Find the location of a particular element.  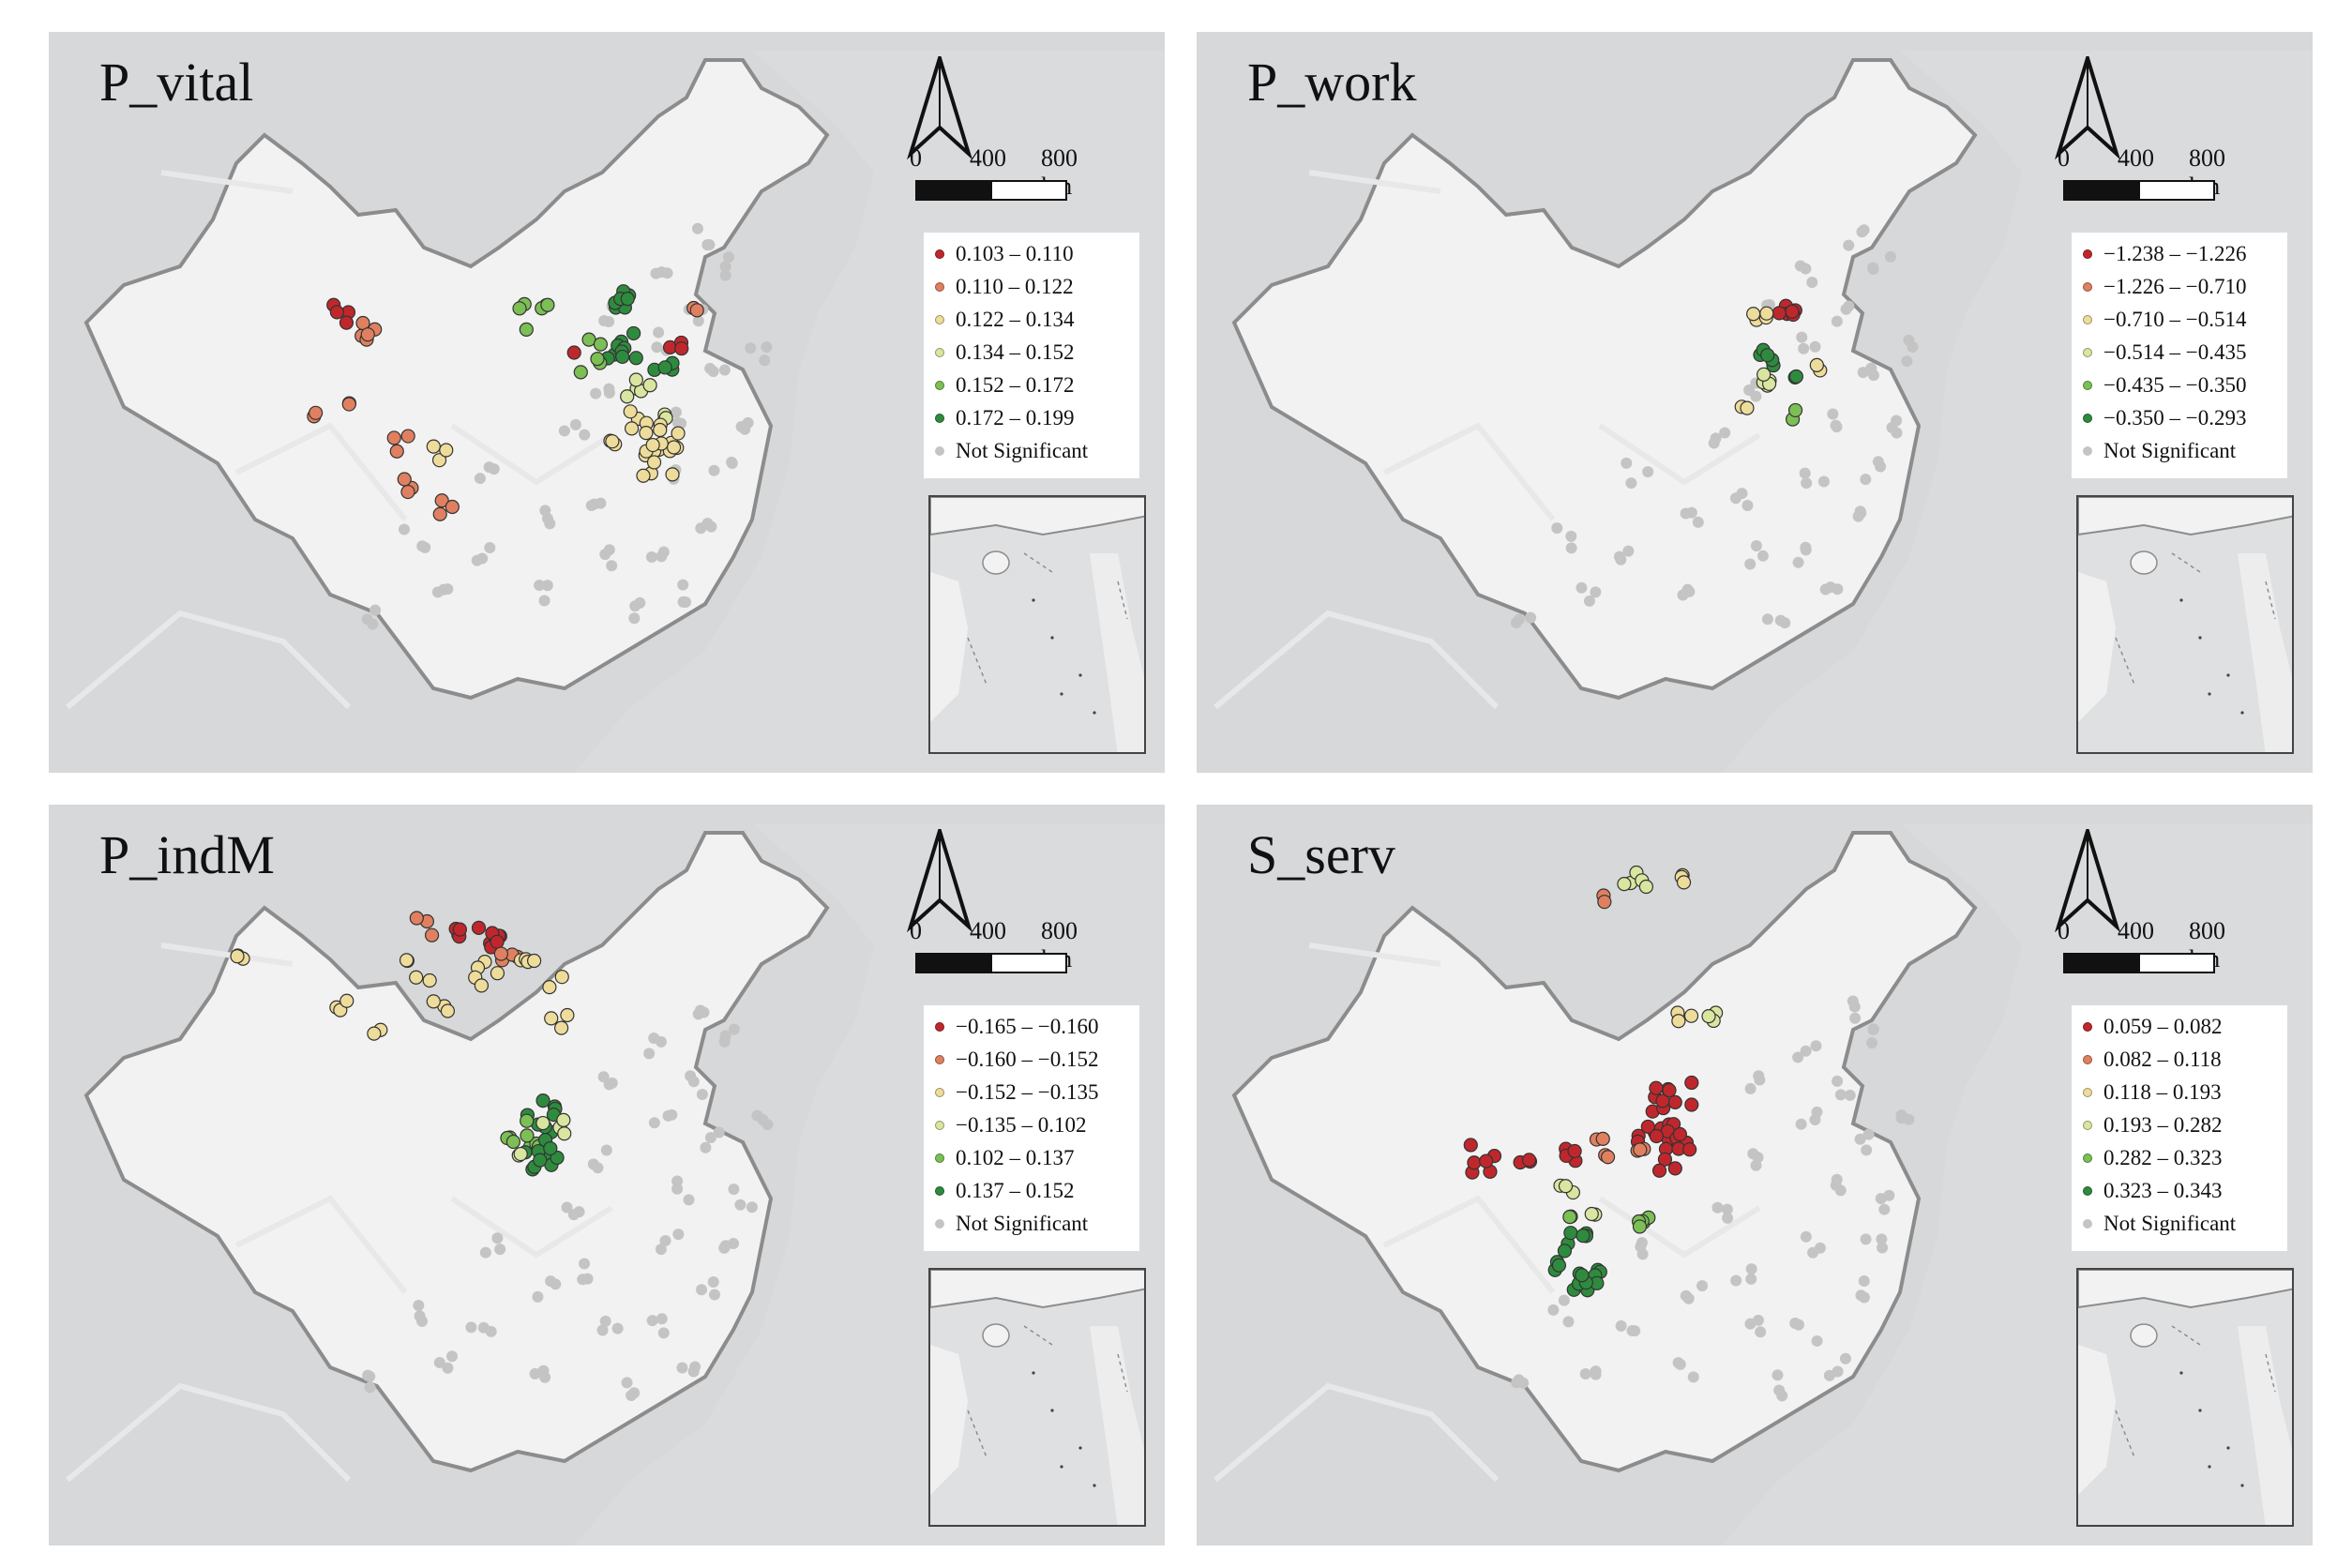

legend-item: −0.710 – −0.514 is located at coordinates (2165, 320).